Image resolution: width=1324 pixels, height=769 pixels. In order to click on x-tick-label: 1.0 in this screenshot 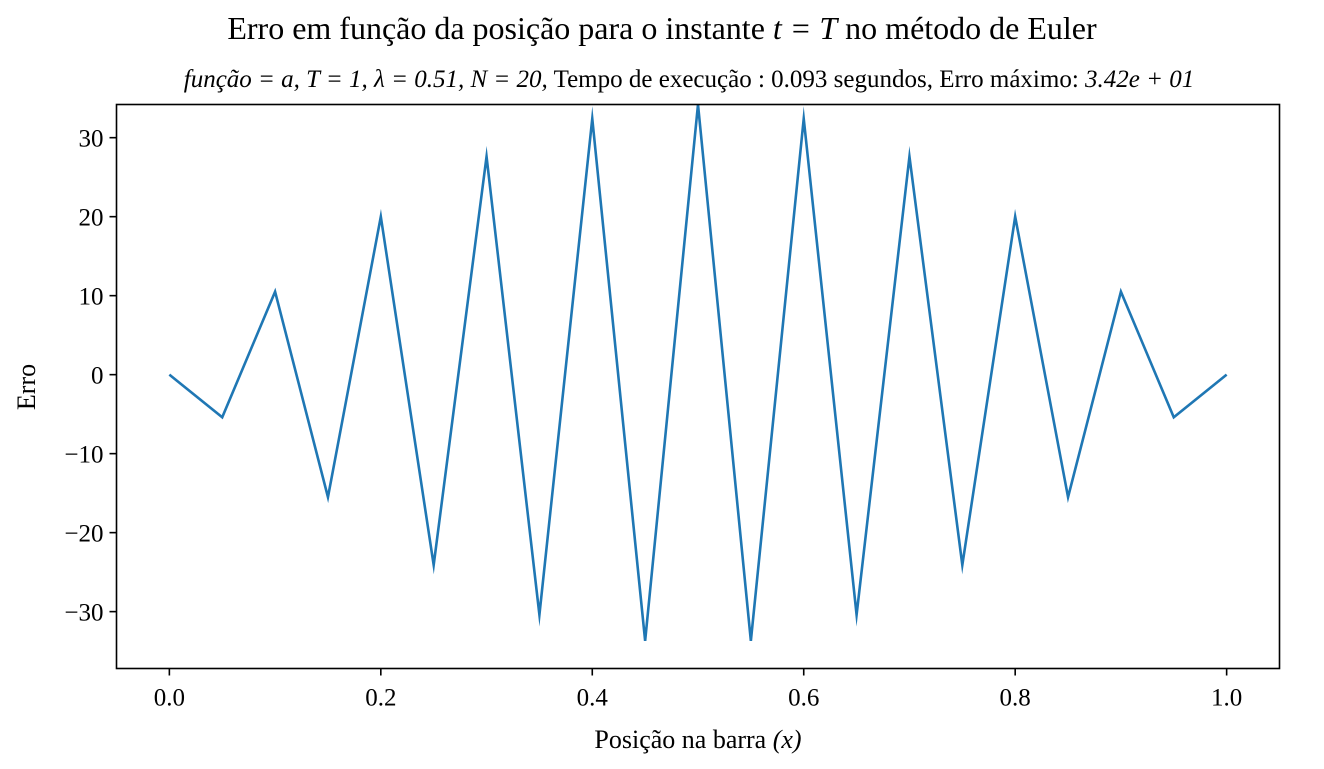, I will do `click(1226, 698)`.